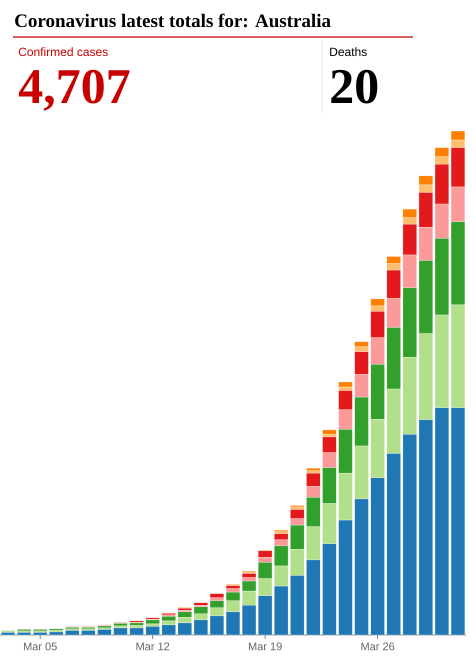  I want to click on x-tick-label: Mar 26, so click(377, 646).